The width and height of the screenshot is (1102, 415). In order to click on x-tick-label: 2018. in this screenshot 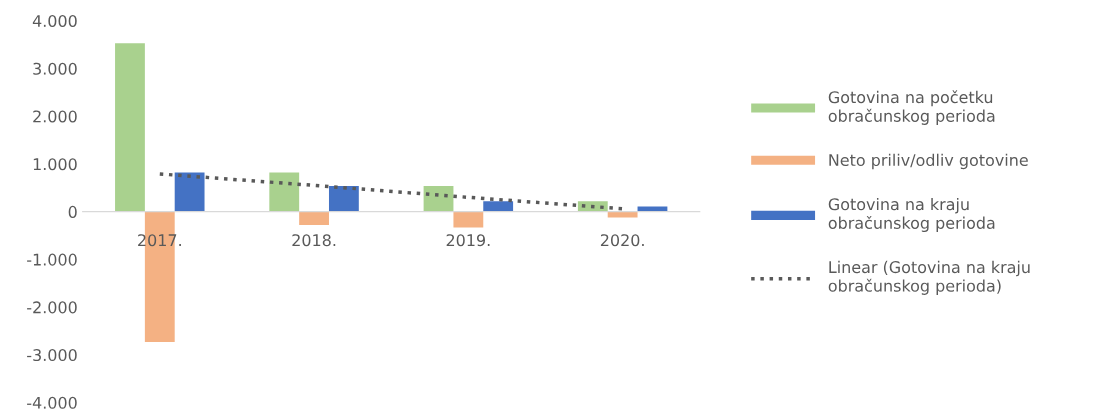, I will do `click(314, 240)`.